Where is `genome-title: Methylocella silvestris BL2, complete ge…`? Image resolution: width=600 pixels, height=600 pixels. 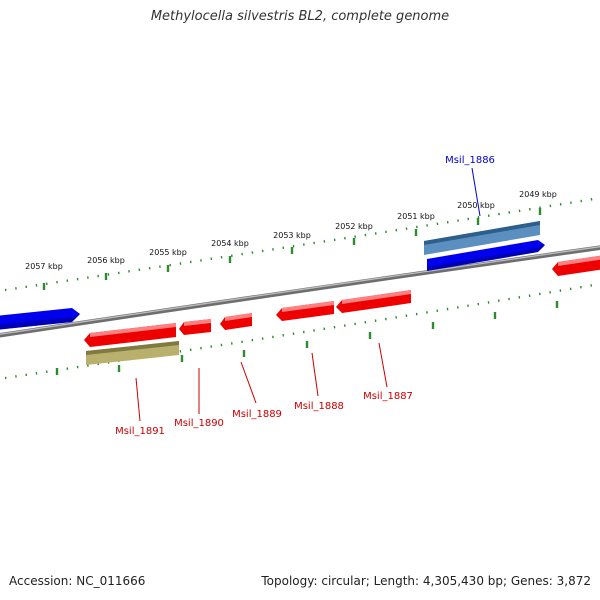 genome-title: Methylocella silvestris BL2, complete ge… is located at coordinates (300, 16).